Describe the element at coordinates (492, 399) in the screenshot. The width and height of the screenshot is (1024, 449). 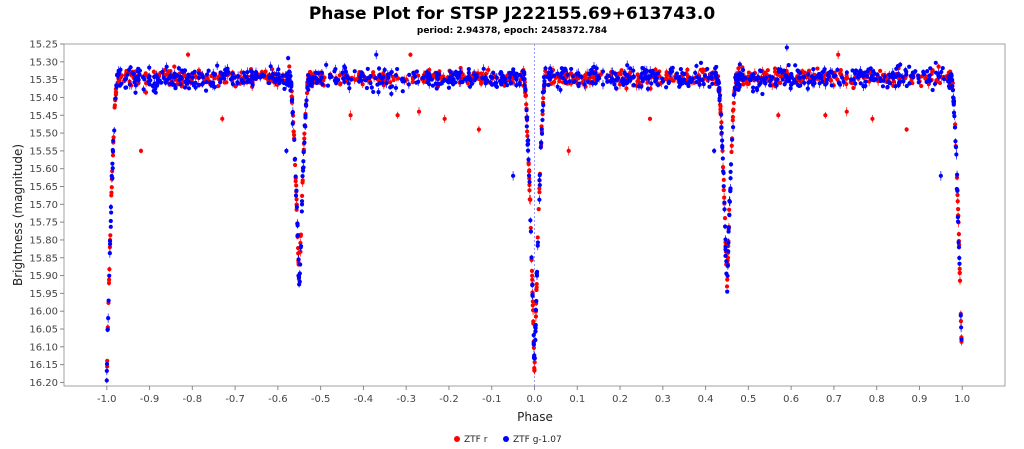
I see `x-tick-label: -0.1` at that location.